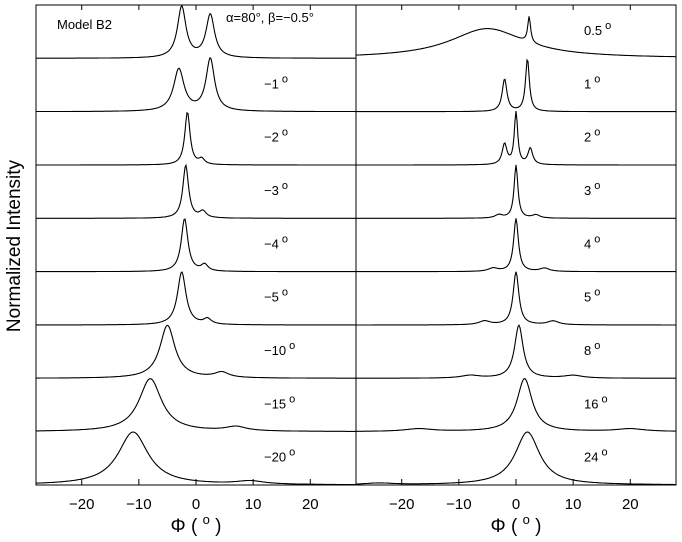  I want to click on x-tick-label-right: 0, so click(516, 504).